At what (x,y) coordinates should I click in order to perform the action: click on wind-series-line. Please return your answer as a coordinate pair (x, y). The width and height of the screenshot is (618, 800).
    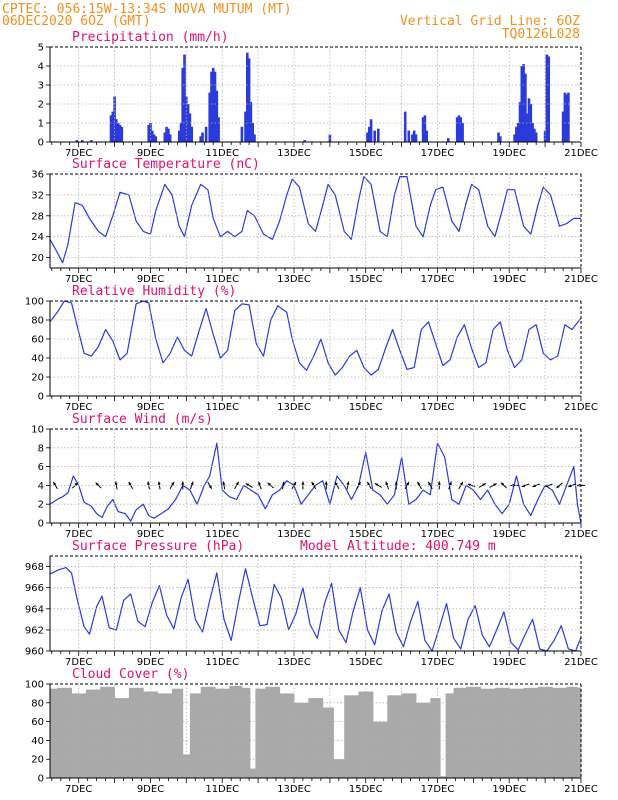
    Looking at the image, I should click on (315, 483).